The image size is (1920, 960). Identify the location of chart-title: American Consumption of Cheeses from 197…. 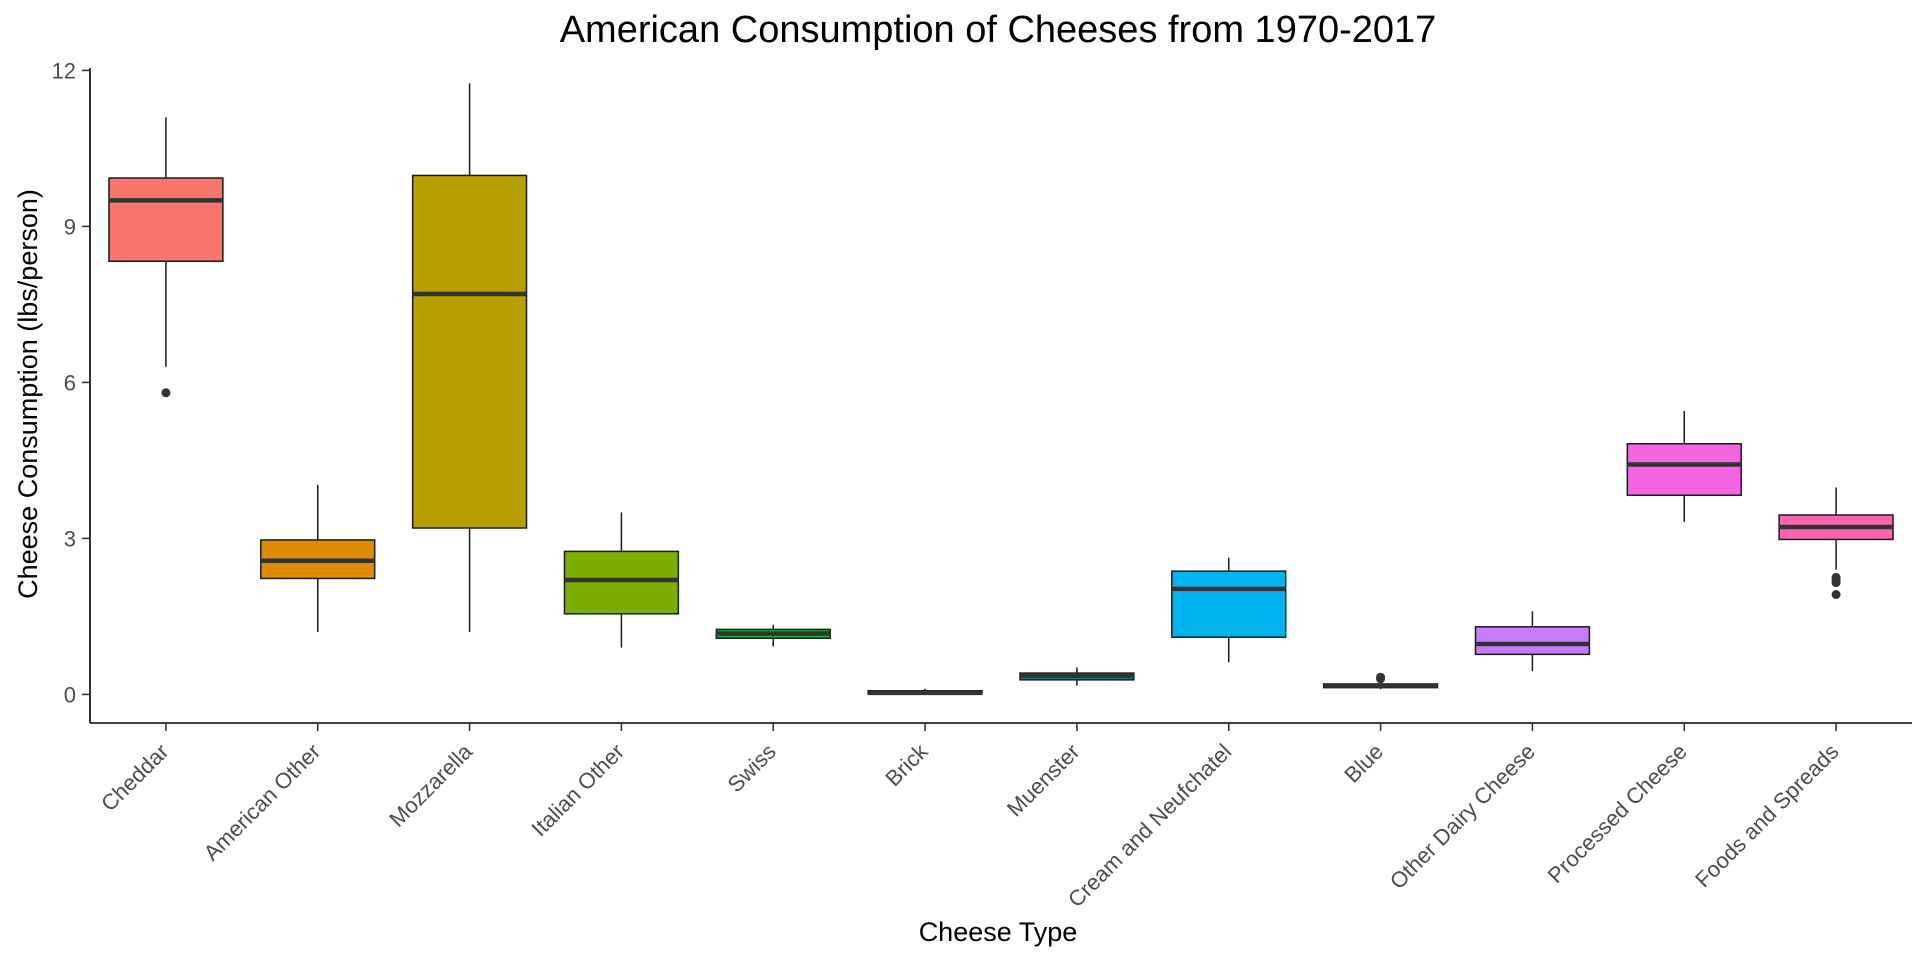
(998, 30).